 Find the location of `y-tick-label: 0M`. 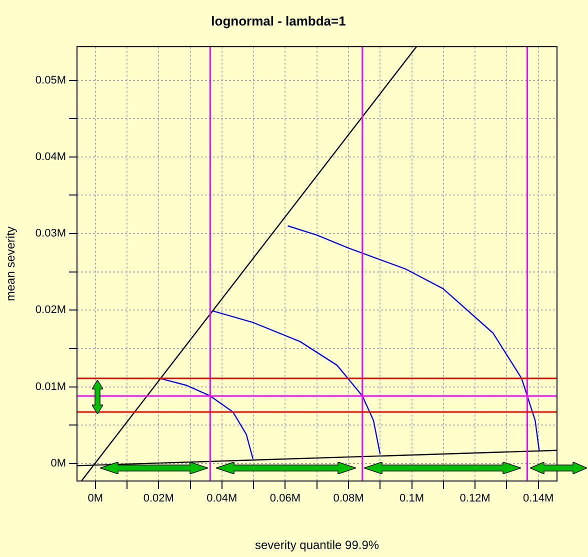

y-tick-label: 0M is located at coordinates (58, 463).